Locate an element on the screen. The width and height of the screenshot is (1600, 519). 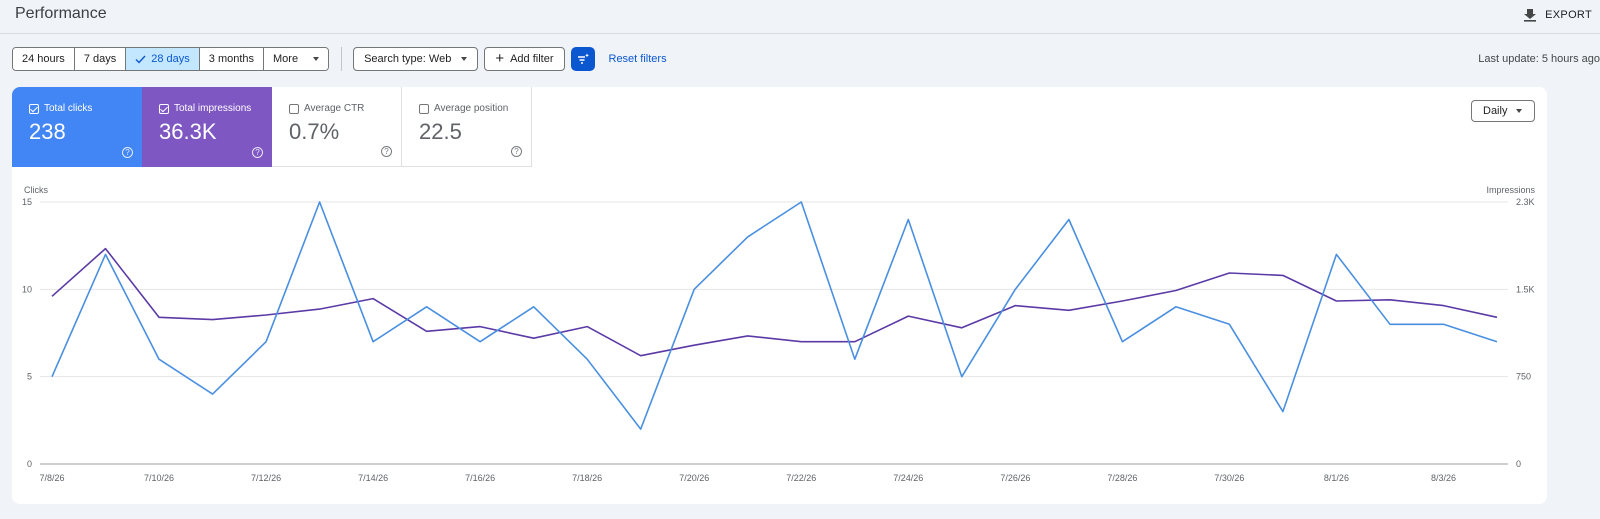
filter-settings-button is located at coordinates (582, 59).